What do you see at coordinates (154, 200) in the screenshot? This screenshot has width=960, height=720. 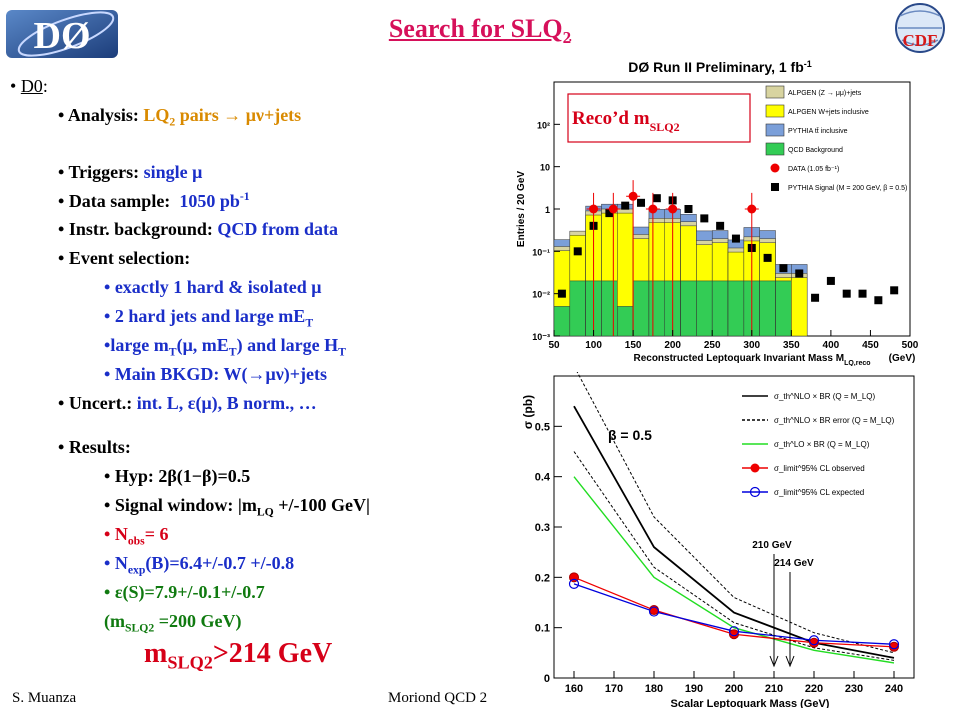 I see `sample-line: • Data sample: 1050 pb-1` at bounding box center [154, 200].